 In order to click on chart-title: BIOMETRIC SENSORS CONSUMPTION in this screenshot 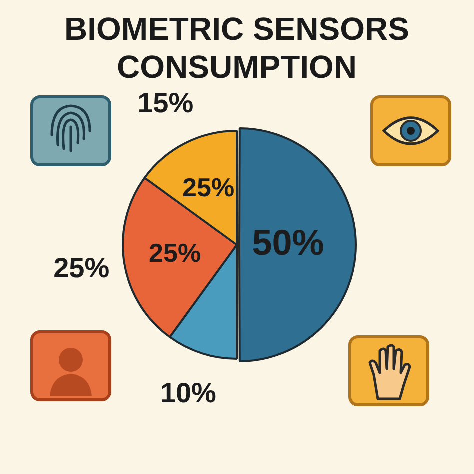, I will do `click(237, 48)`.